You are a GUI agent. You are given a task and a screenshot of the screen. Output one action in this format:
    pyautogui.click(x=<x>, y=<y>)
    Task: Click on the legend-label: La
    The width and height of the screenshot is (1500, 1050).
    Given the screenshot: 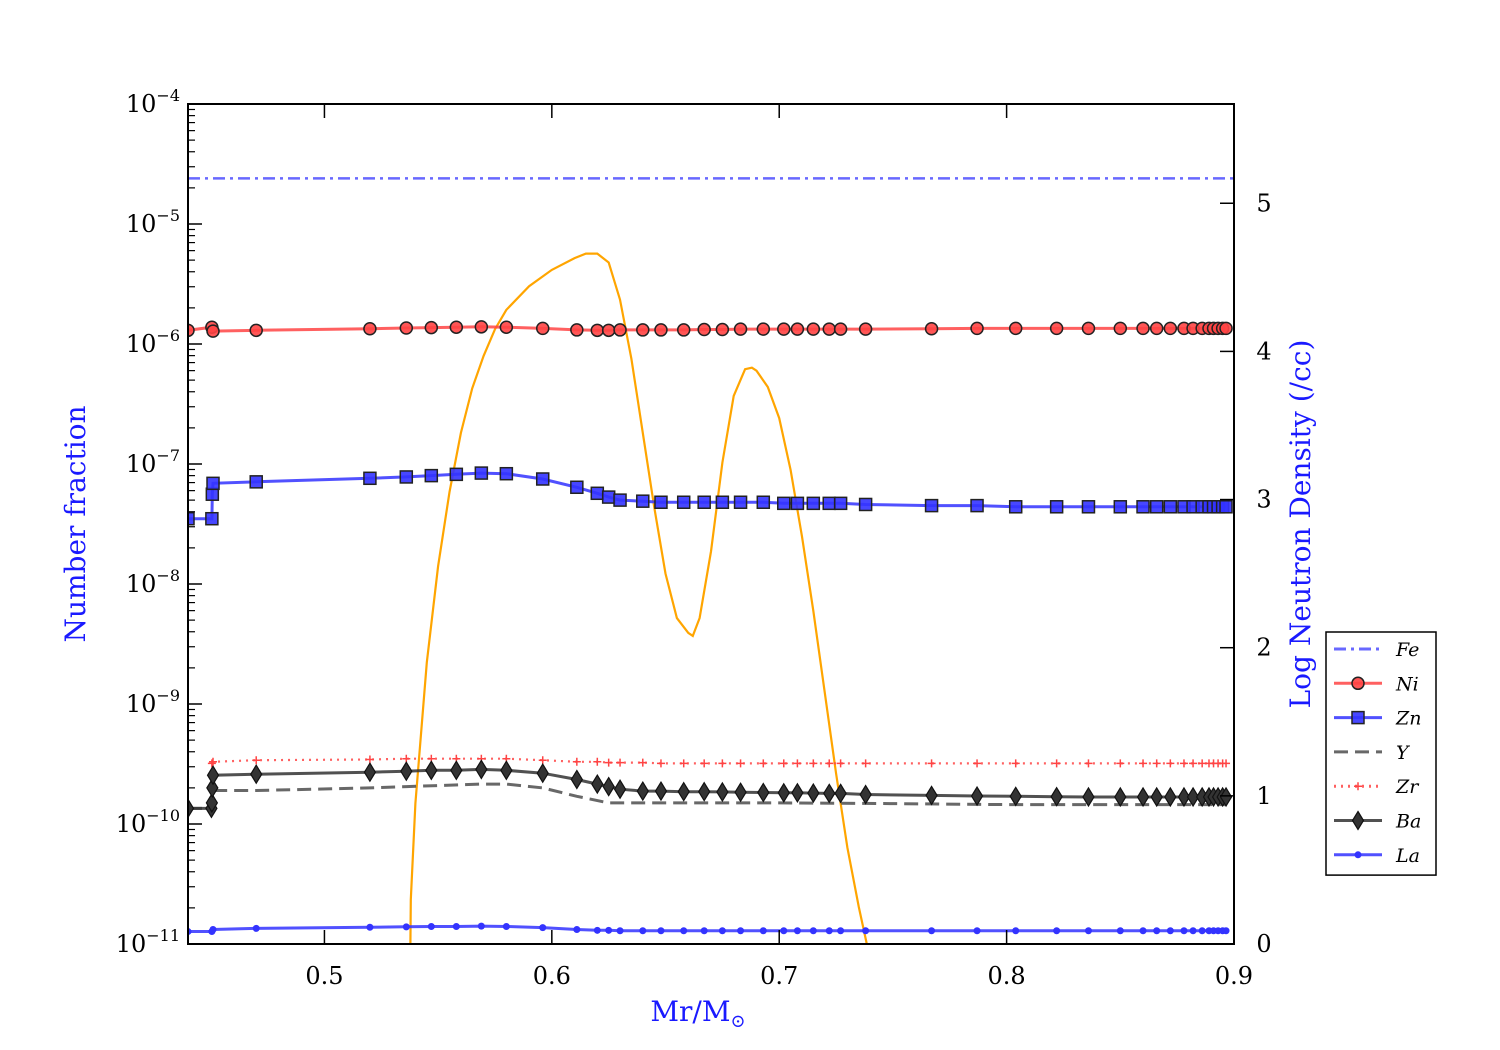 What is the action you would take?
    pyautogui.click(x=1407, y=856)
    